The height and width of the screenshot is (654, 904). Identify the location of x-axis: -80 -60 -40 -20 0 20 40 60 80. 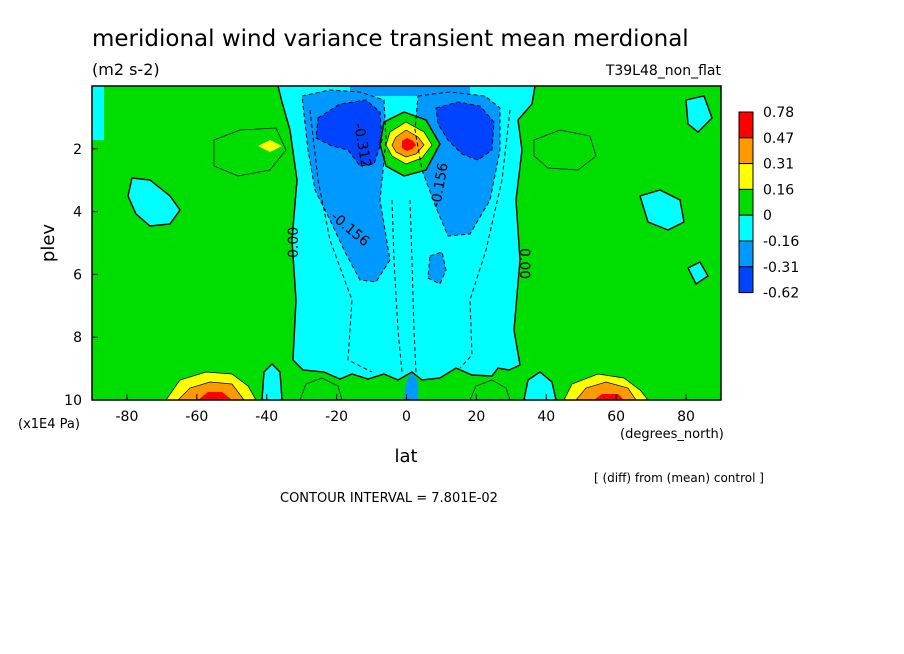
(405, 409).